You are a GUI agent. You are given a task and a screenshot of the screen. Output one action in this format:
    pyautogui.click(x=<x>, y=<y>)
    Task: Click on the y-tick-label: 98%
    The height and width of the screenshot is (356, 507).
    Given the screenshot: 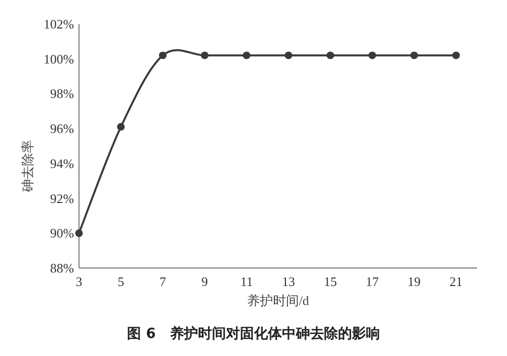 What is the action you would take?
    pyautogui.click(x=62, y=94)
    